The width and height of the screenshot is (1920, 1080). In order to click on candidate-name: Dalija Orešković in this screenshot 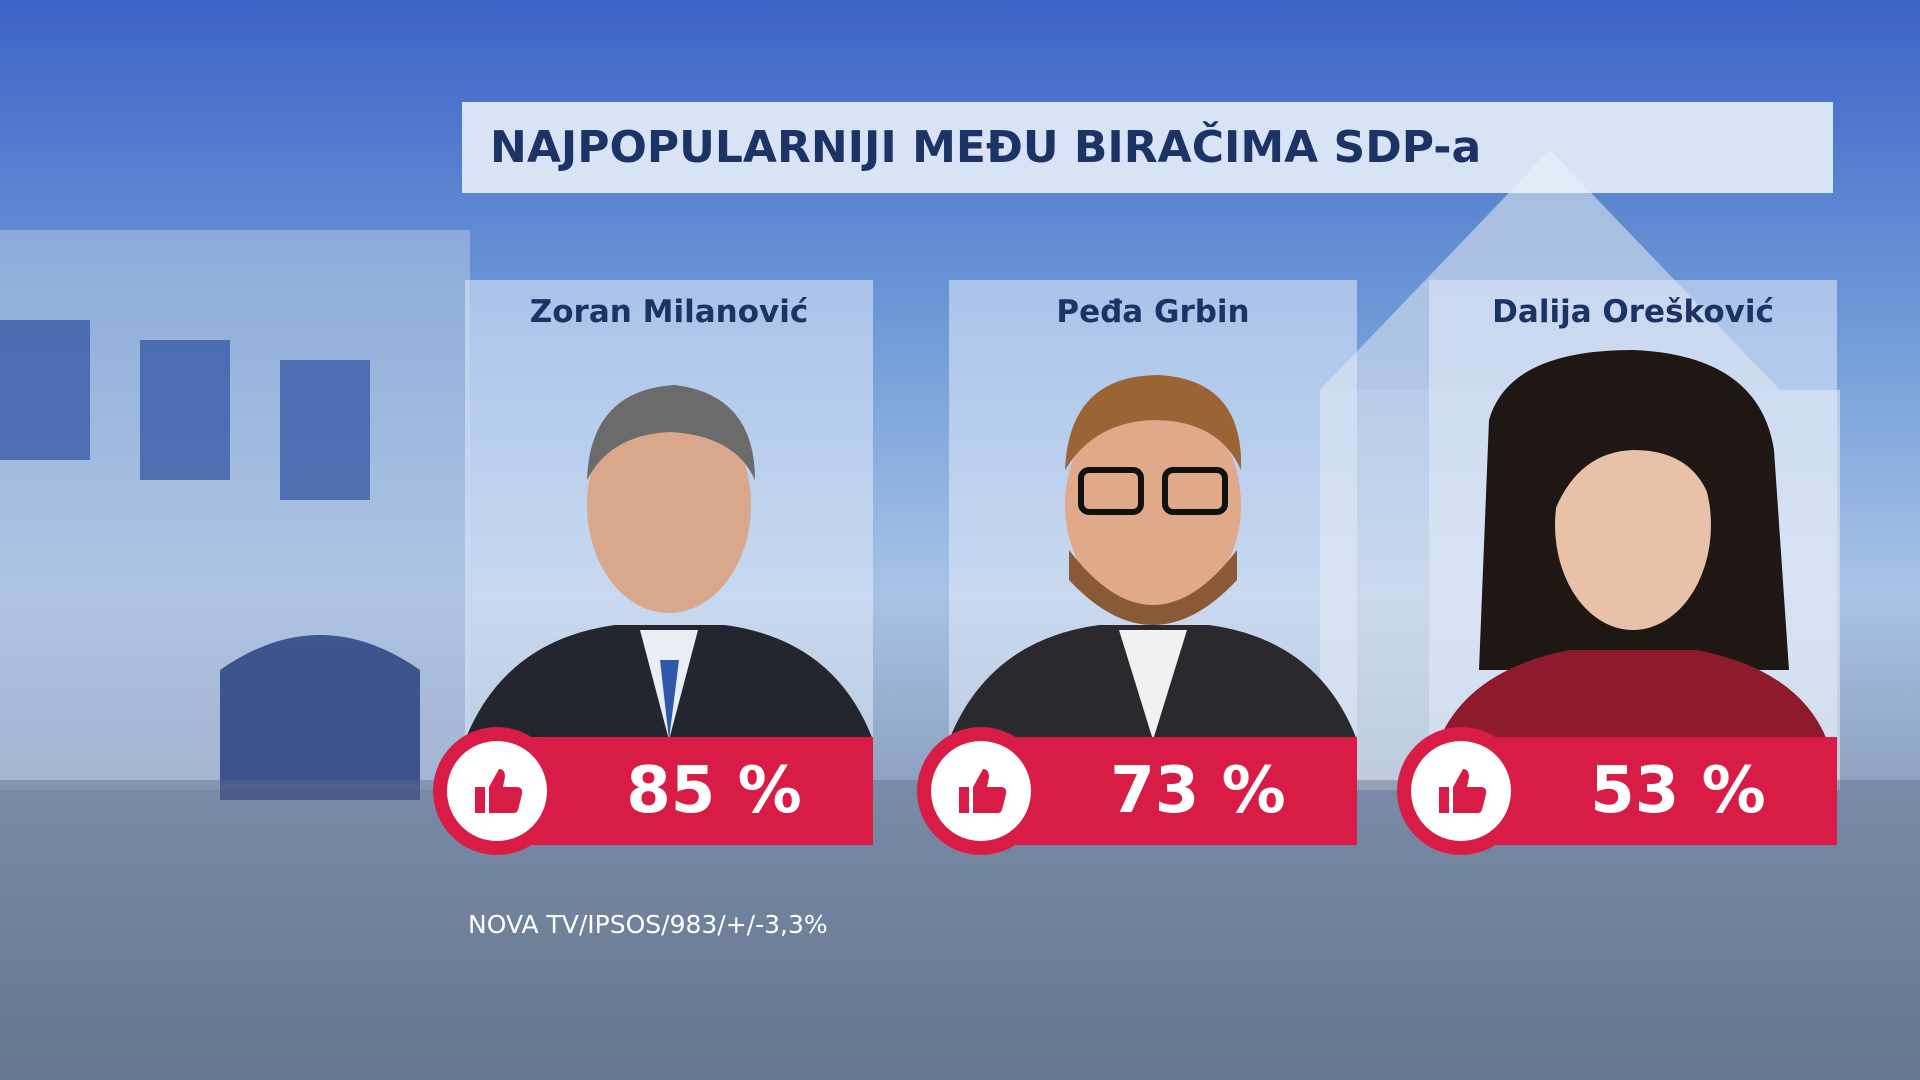, I will do `click(1633, 312)`.